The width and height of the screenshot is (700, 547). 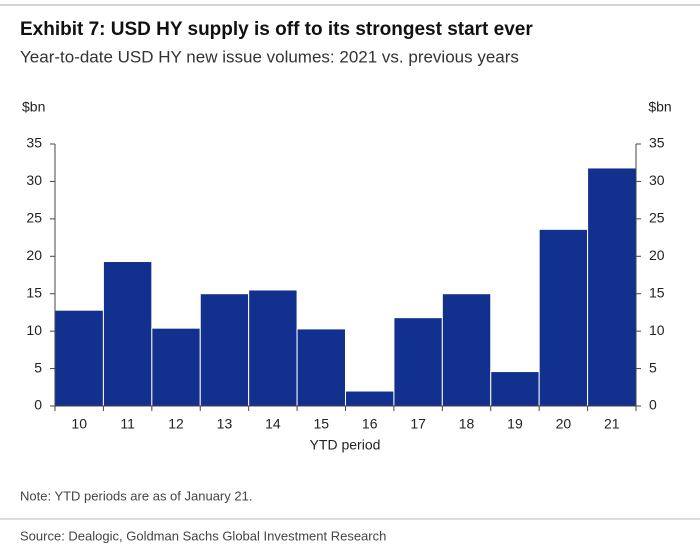 What do you see at coordinates (136, 495) in the screenshot?
I see `note: Note: YTD periods are as of January 21.` at bounding box center [136, 495].